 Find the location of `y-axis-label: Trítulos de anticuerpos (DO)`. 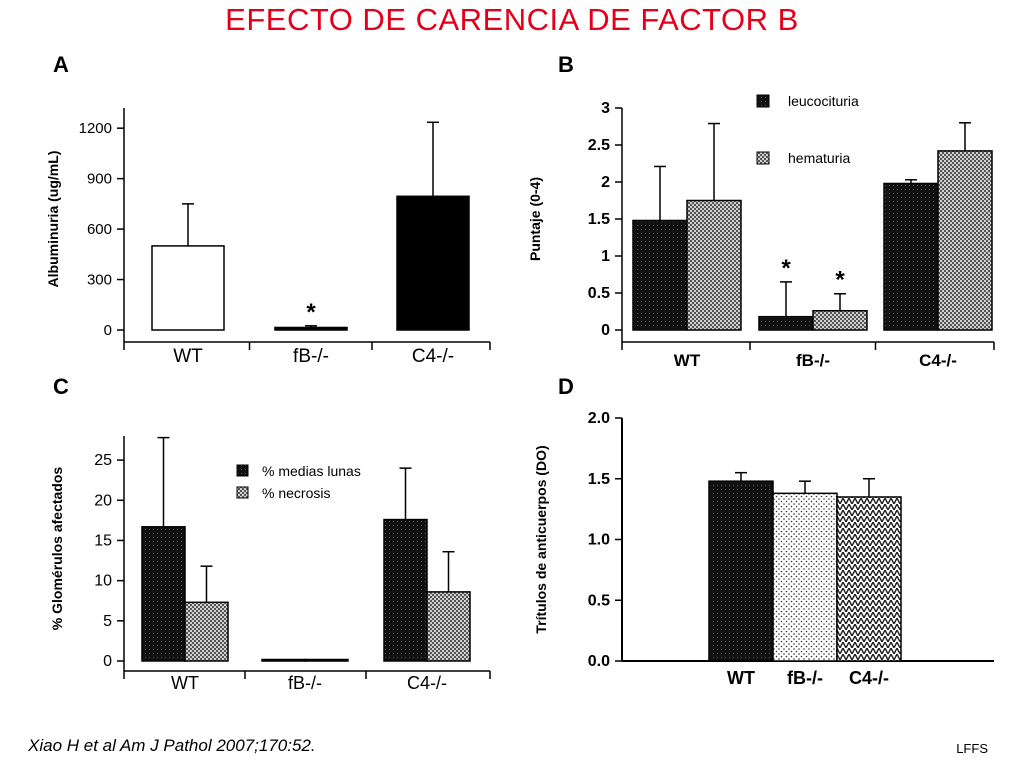

y-axis-label: Trítulos de anticuerpos (DO) is located at coordinates (541, 539).